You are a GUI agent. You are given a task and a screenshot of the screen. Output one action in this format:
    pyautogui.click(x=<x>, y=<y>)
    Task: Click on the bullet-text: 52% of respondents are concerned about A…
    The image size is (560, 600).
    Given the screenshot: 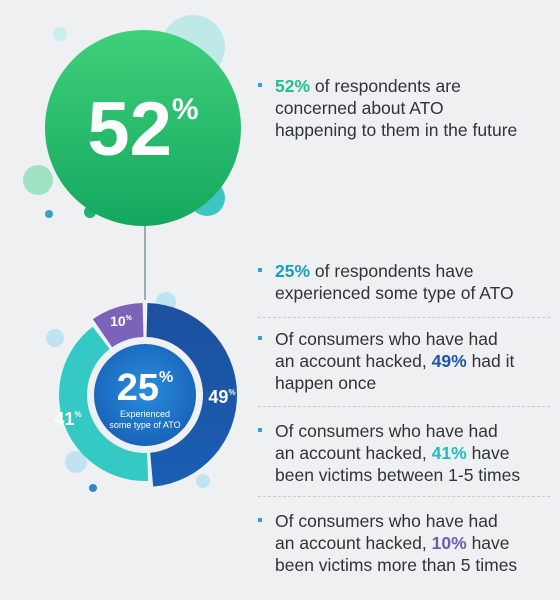 What is the action you would take?
    pyautogui.click(x=396, y=108)
    